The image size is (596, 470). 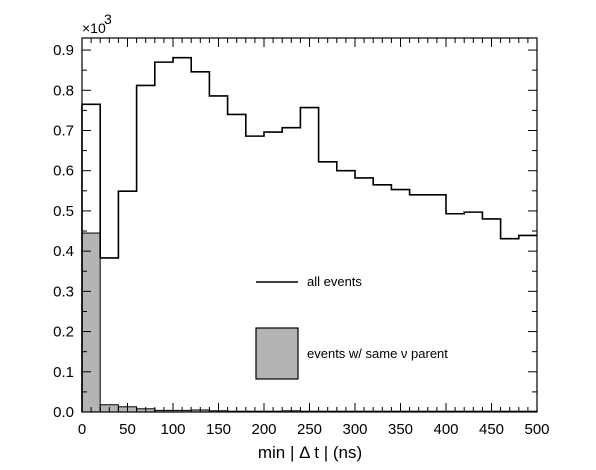 What do you see at coordinates (351, 327) in the screenshot?
I see `legend: all events events w/ same ν parent` at bounding box center [351, 327].